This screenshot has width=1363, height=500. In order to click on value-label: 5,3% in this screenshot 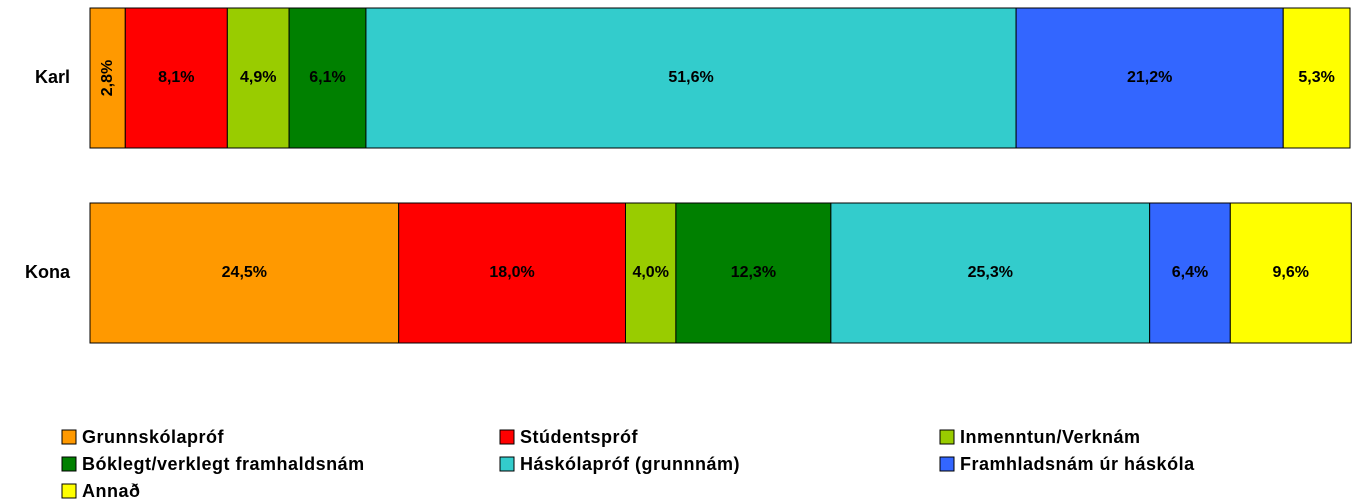, I will do `click(1316, 77)`.